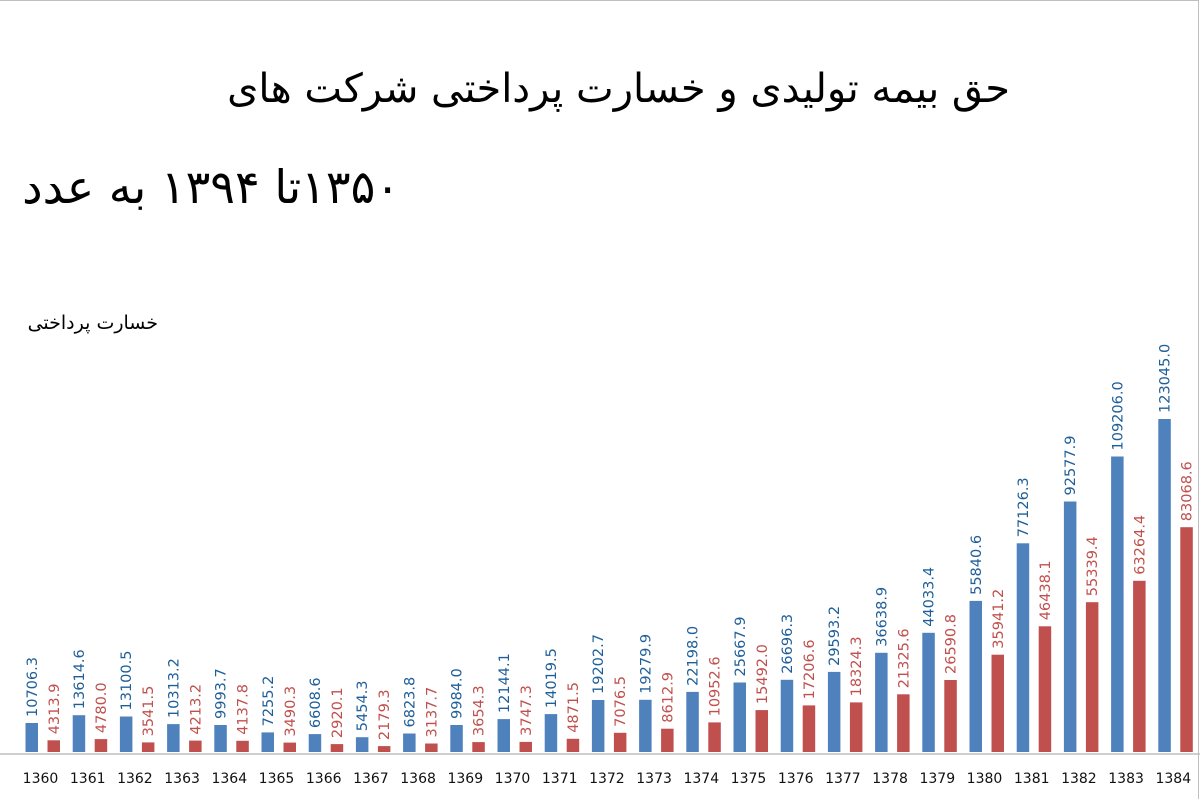 The image size is (1200, 800). I want to click on value-label-premium-1380: 55840.6, so click(977, 565).